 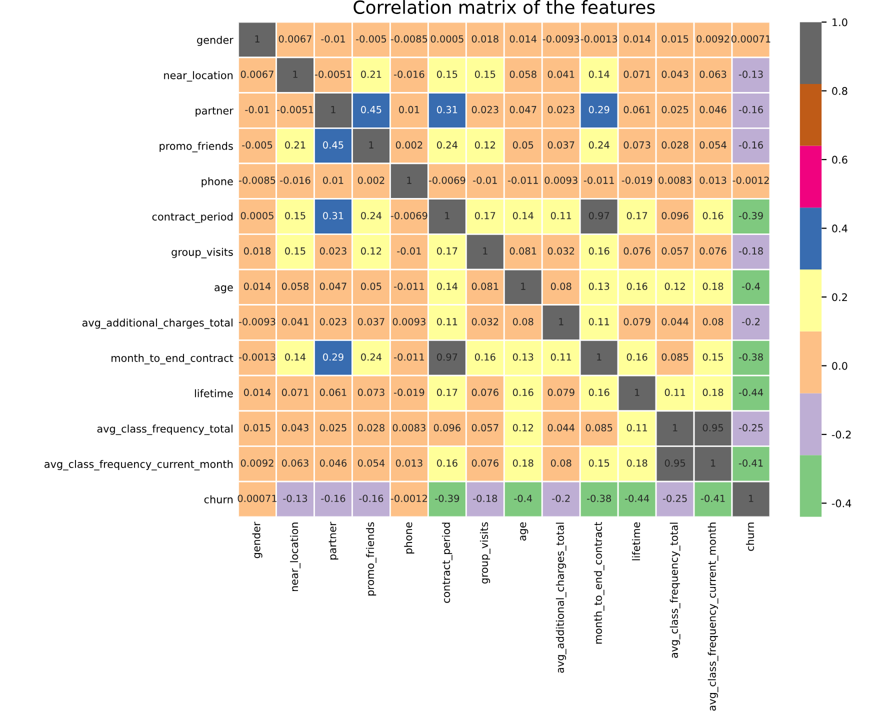 I want to click on y-tick-label: lifetime, so click(x=213, y=393).